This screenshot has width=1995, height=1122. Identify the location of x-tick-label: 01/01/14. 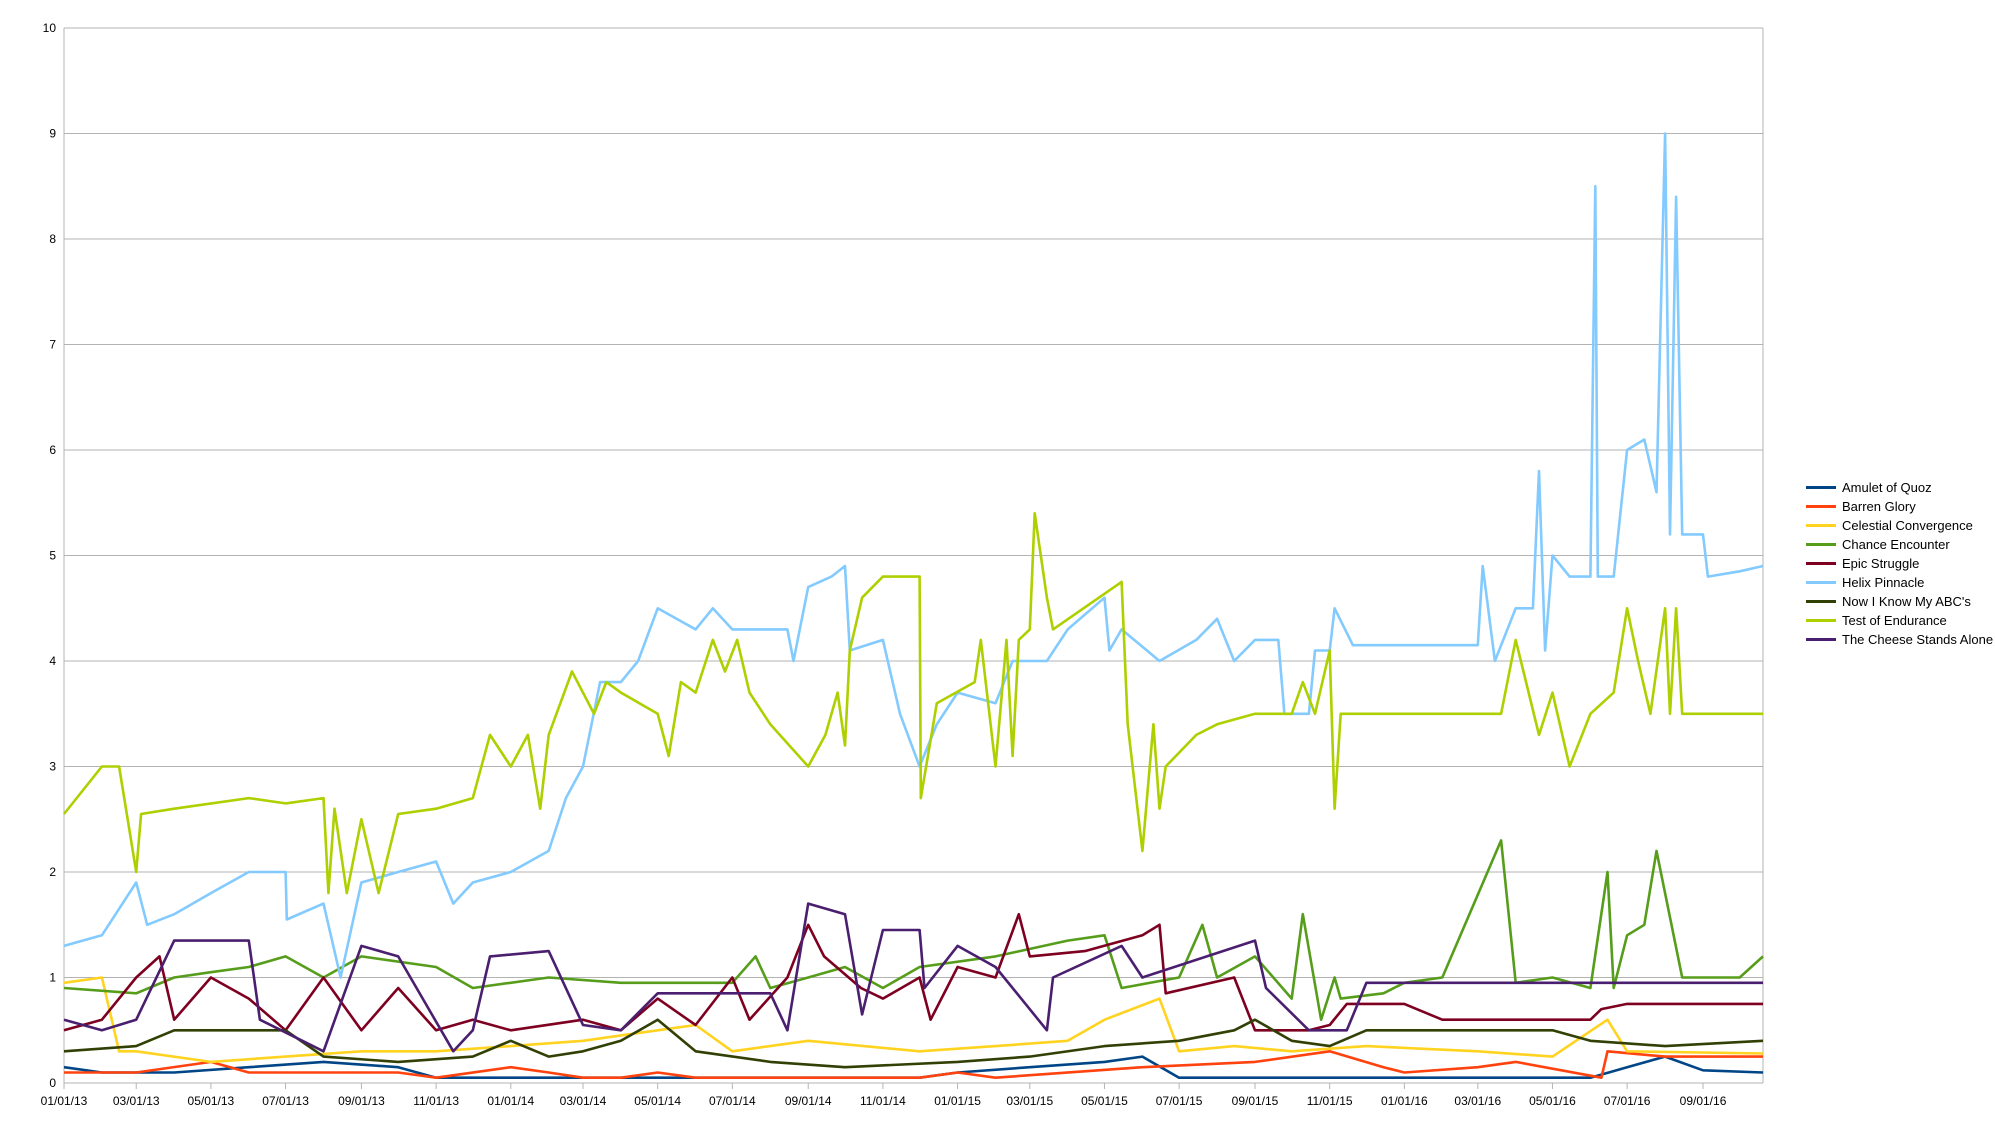
(510, 1101).